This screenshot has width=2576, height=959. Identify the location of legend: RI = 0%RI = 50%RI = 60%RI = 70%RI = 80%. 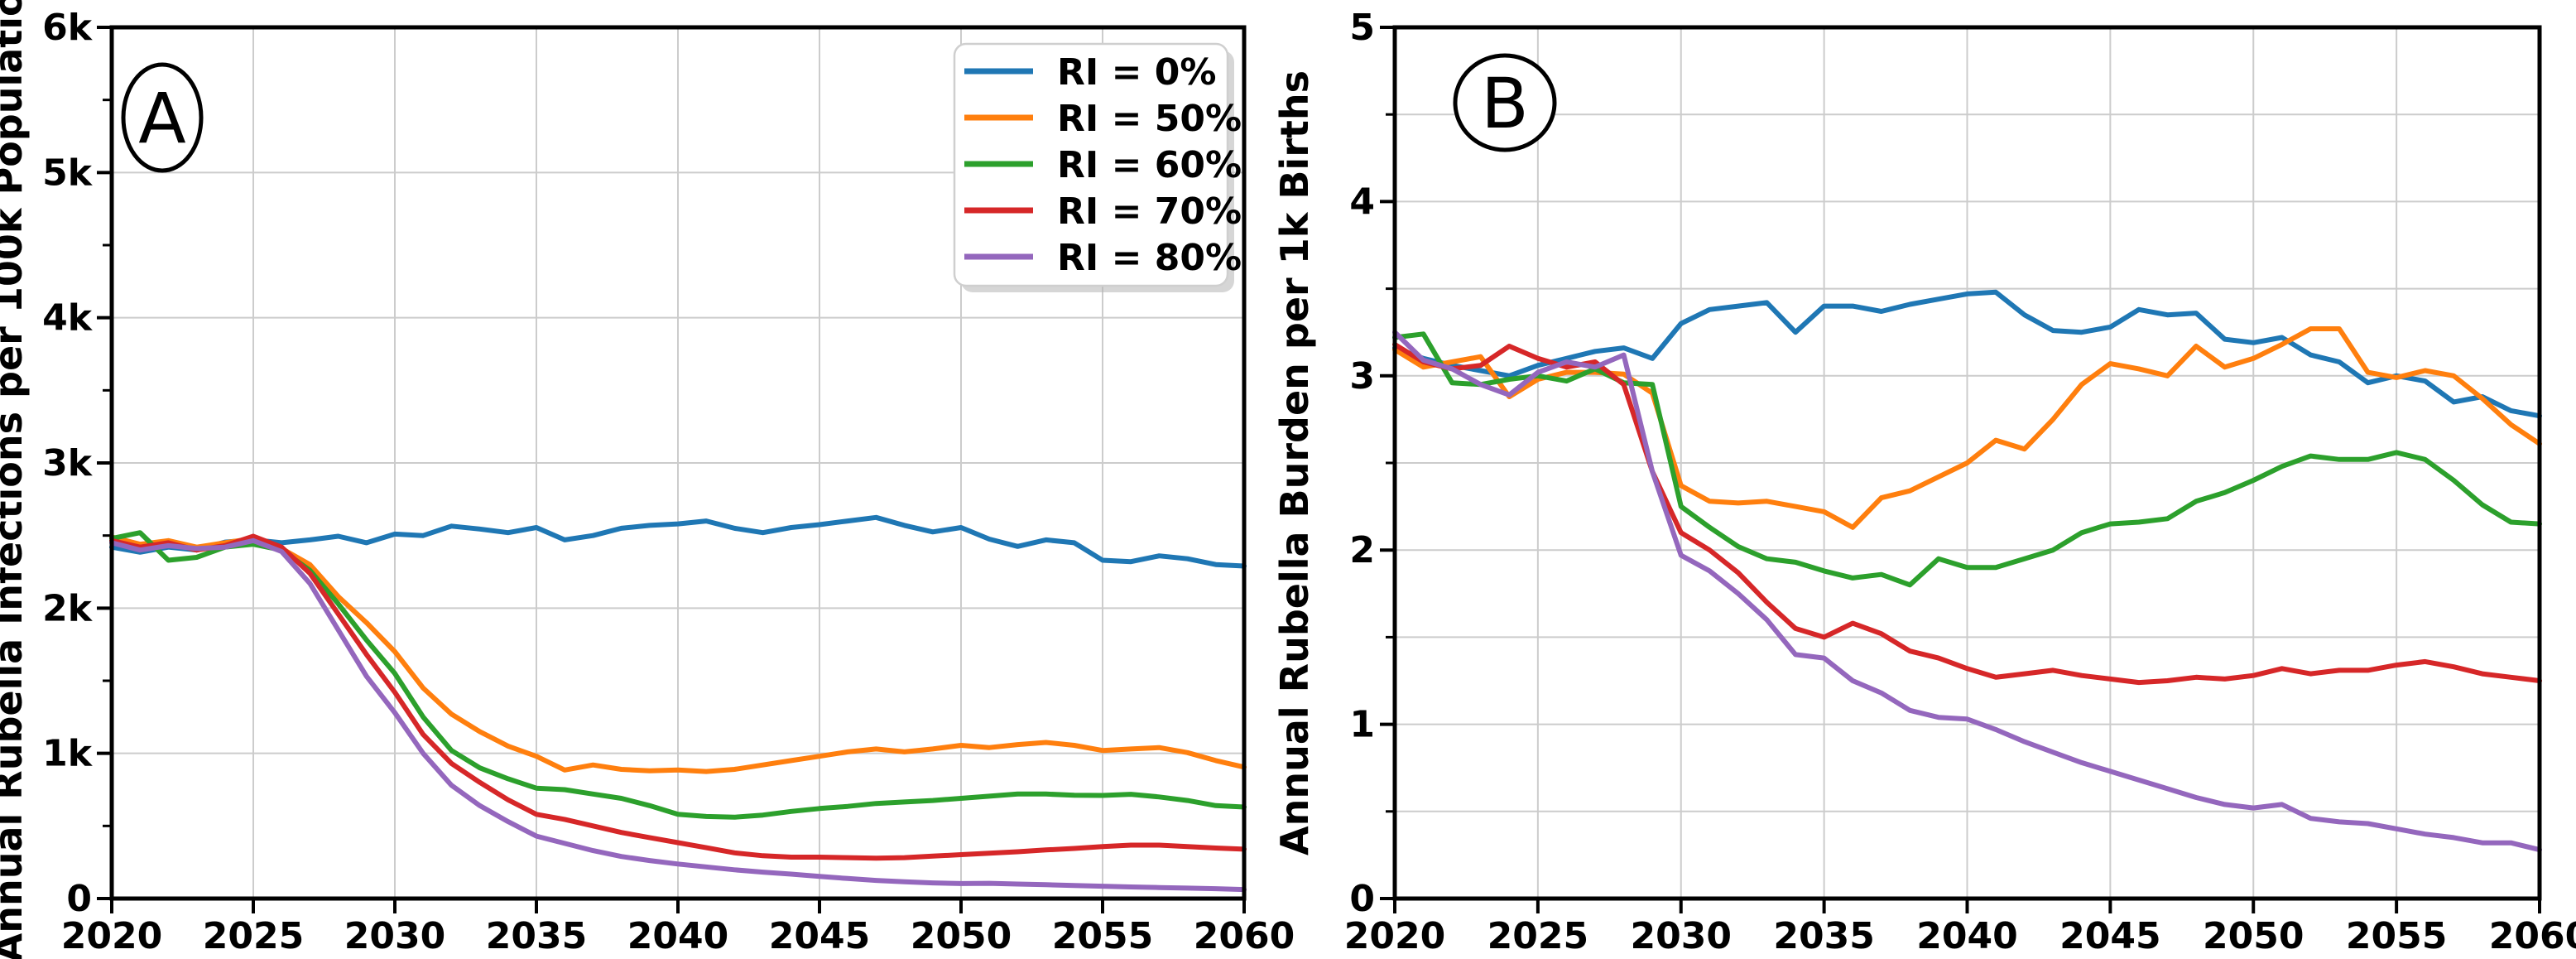
(1097, 167).